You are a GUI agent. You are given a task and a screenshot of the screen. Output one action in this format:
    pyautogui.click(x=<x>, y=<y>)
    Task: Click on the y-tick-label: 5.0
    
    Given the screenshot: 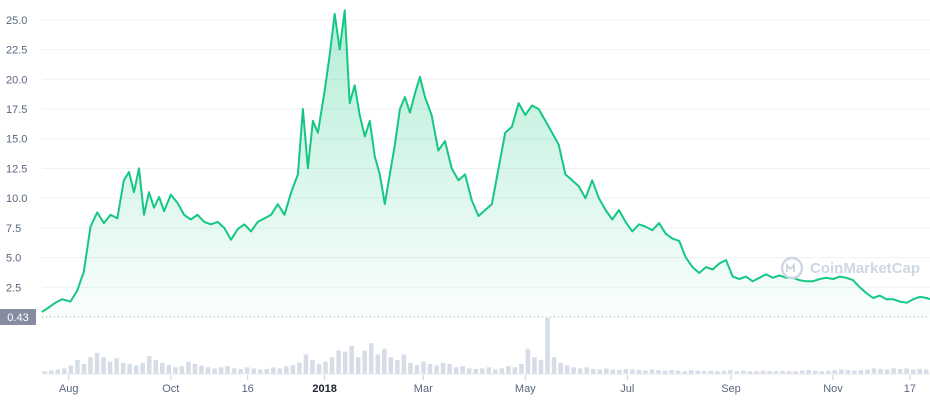 What is the action you would take?
    pyautogui.click(x=13, y=259)
    